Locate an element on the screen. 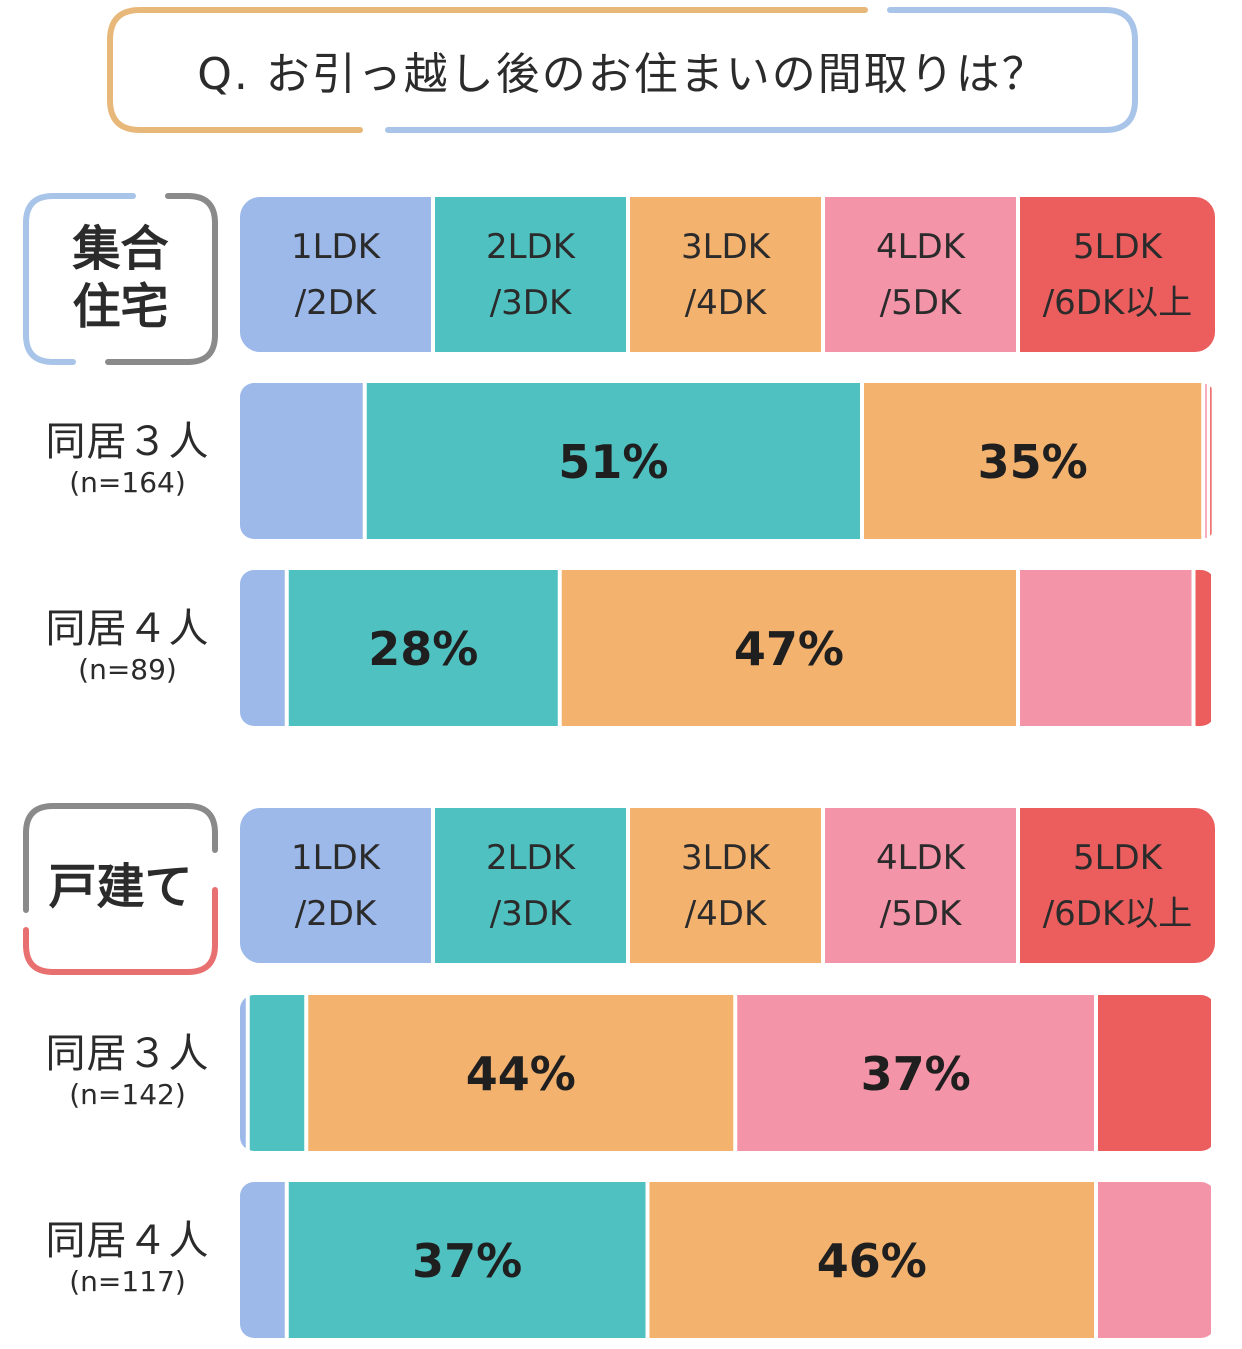 This screenshot has height=1349, width=1242. row-label-house-4: 同居４人 (n=117) is located at coordinates (127, 1258).